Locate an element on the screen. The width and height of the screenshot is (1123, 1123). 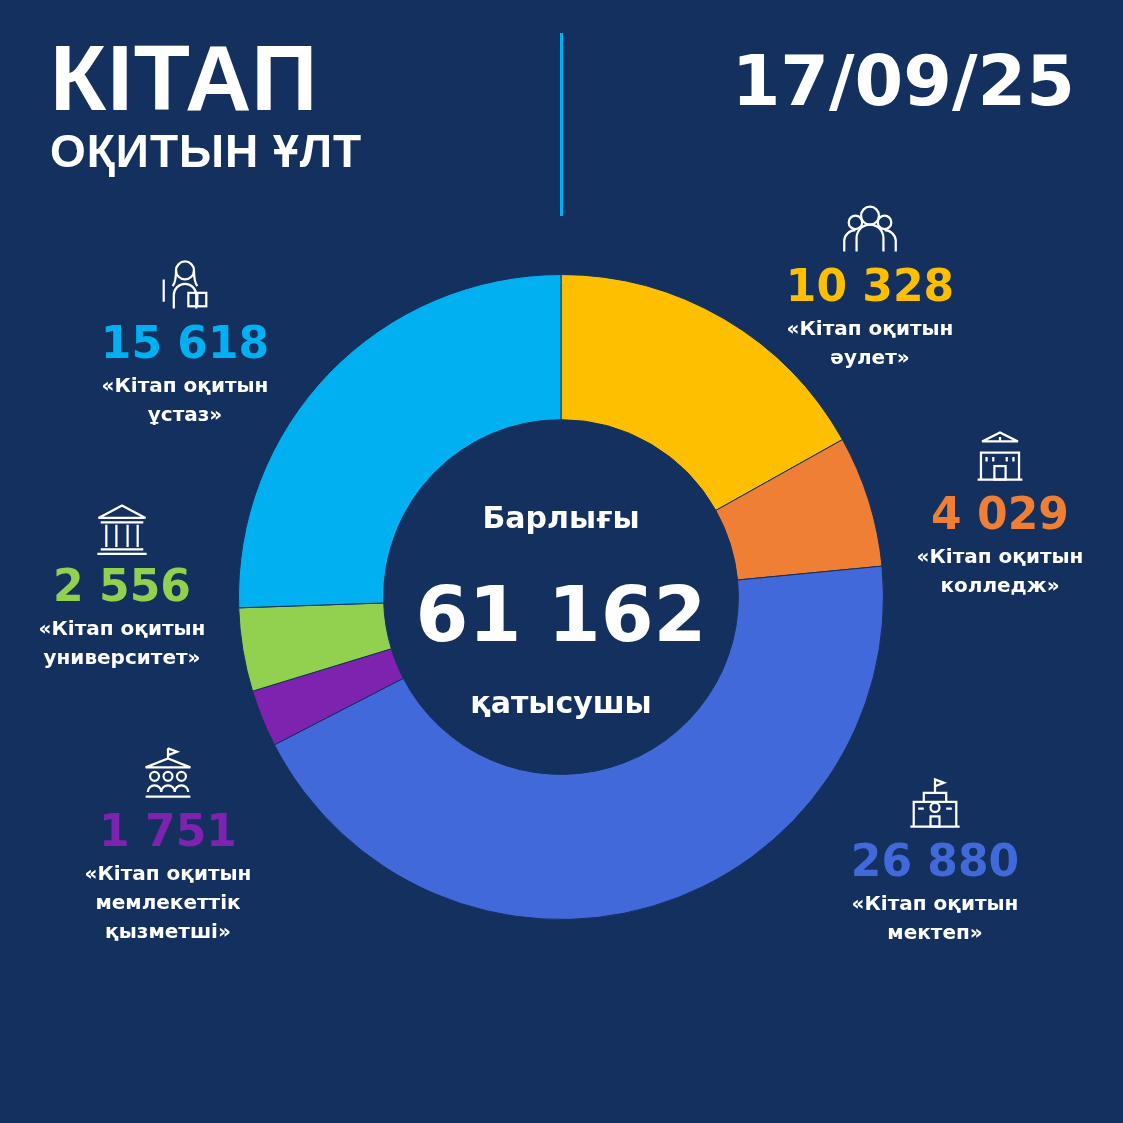
data-label: 4 029 is located at coordinates (1000, 513).